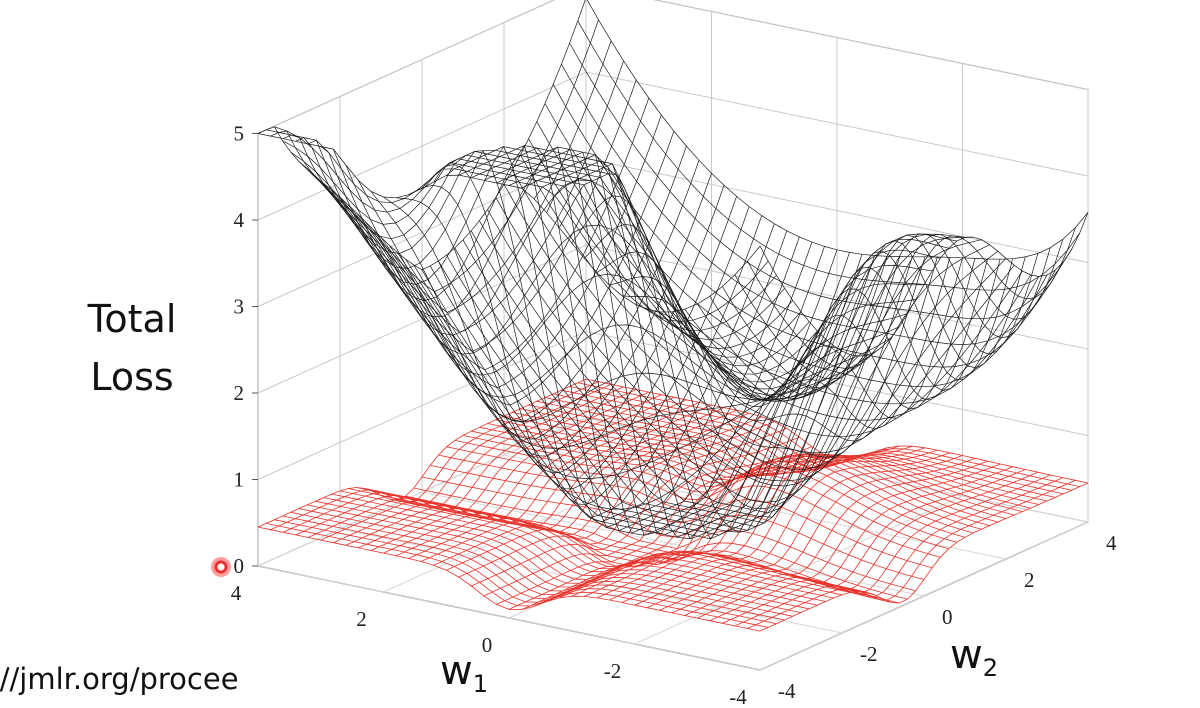 The width and height of the screenshot is (1200, 708). Describe the element at coordinates (239, 480) in the screenshot. I see `z-tick-label: 1` at that location.